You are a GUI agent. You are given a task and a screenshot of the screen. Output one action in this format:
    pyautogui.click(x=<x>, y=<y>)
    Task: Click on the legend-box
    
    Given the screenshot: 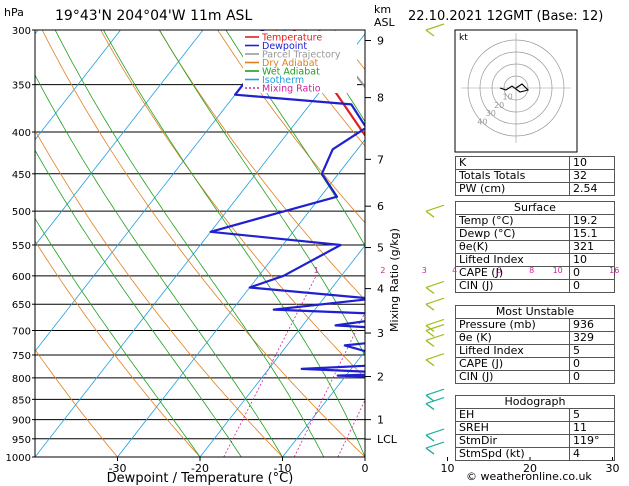 What is the action you would take?
    pyautogui.click(x=300, y=62)
    